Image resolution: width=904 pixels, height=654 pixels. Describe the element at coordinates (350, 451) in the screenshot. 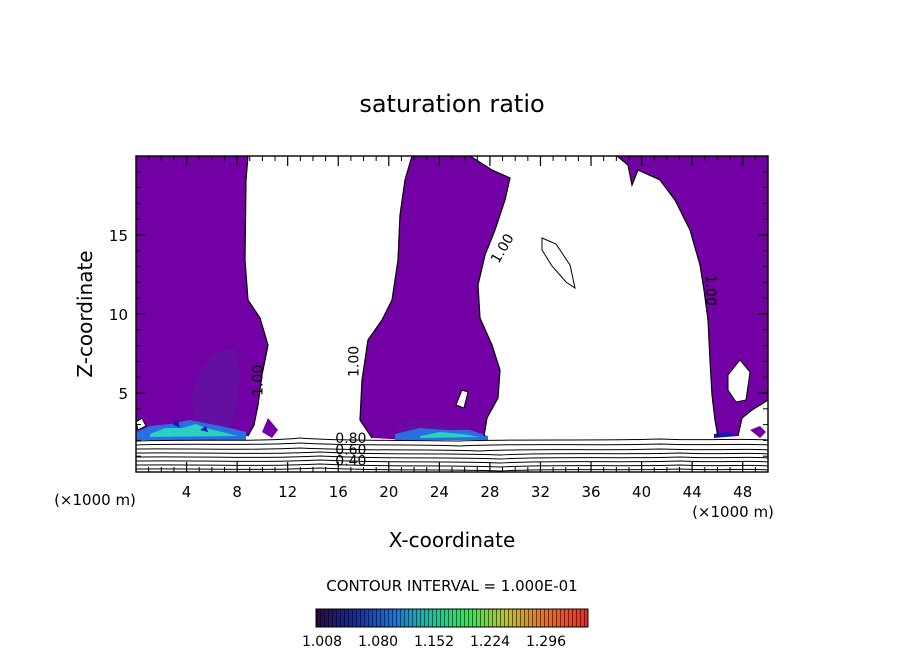

I see `contour-label: 0.60` at that location.